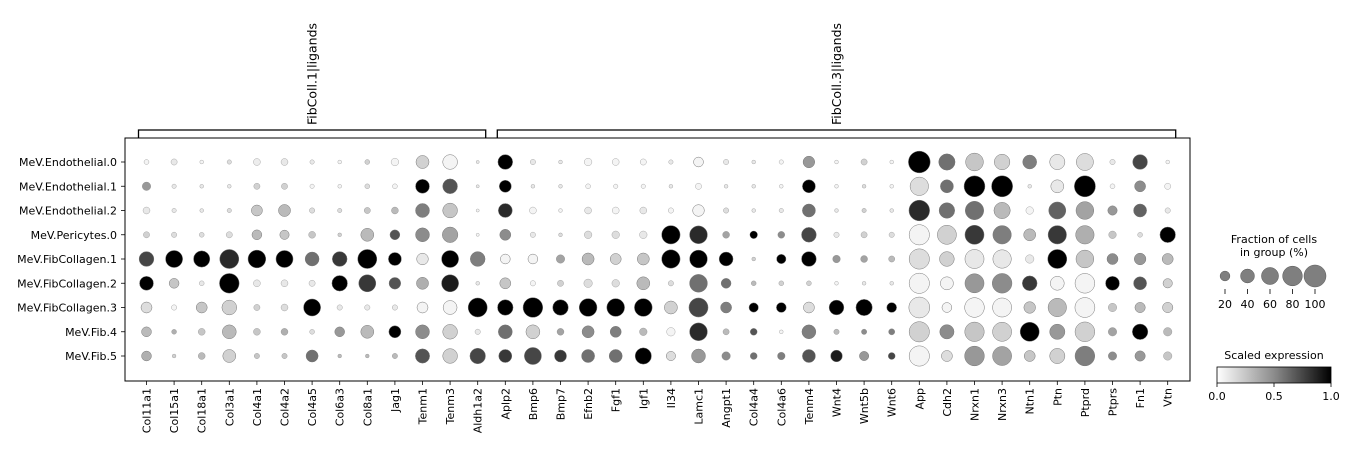 The width and height of the screenshot is (1350, 452). Describe the element at coordinates (74, 235) in the screenshot. I see `row-label: MeV.Pericytes.0` at that location.